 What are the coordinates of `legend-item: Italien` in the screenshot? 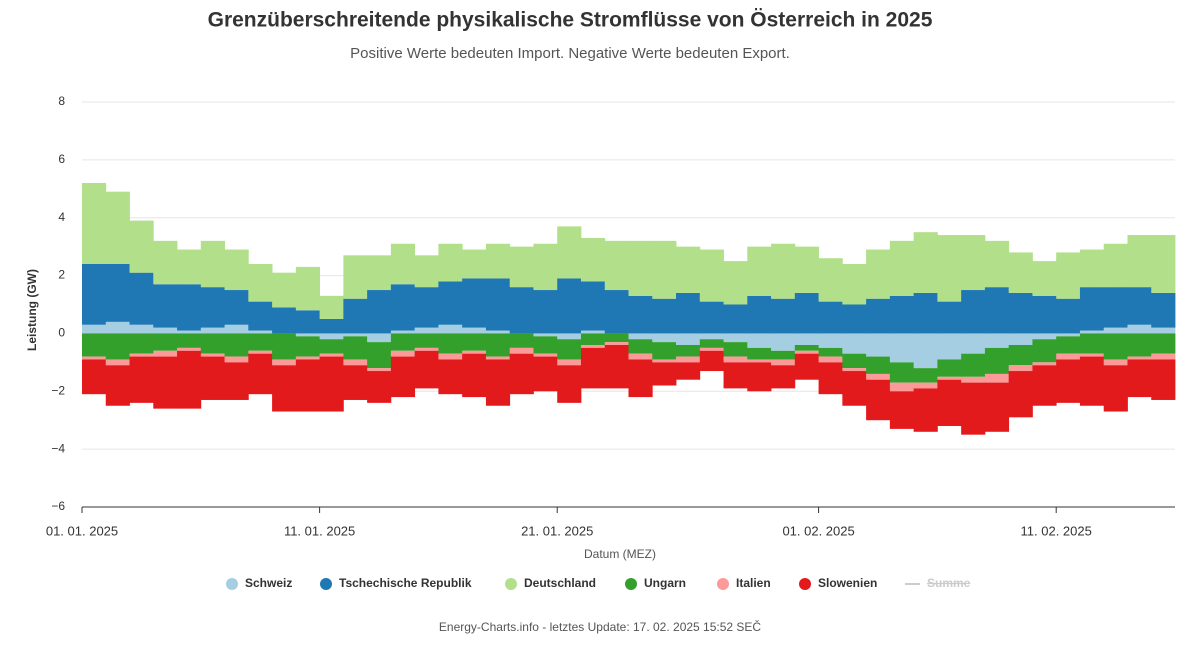 It's located at (744, 583).